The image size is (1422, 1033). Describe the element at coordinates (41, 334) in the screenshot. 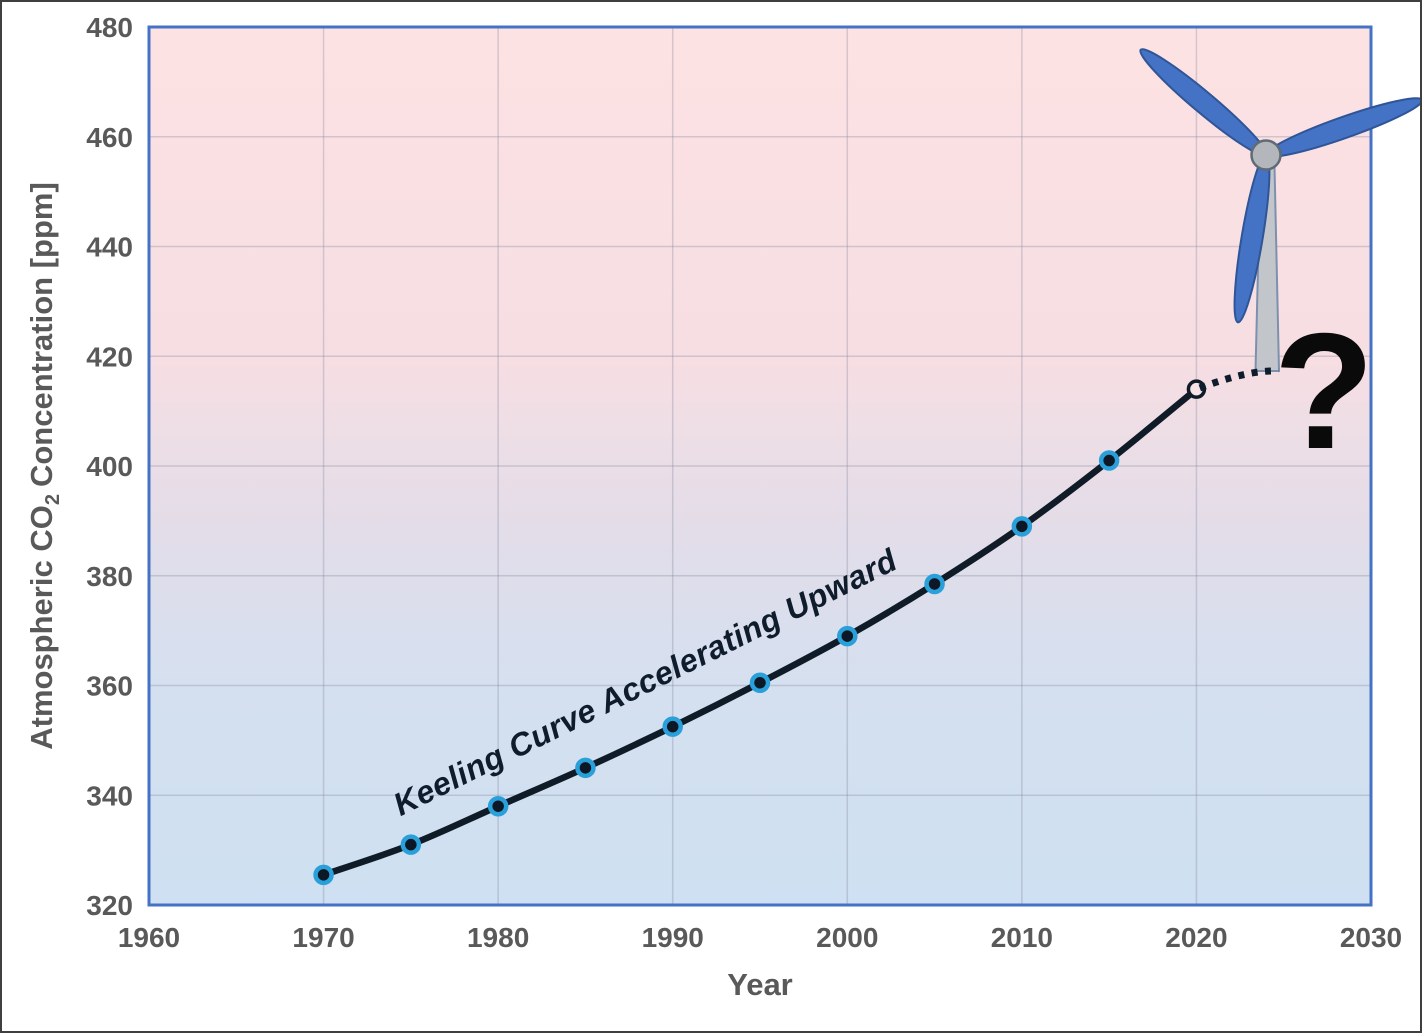

I see `y-axis-title-rest: Concentration [ppm]` at that location.